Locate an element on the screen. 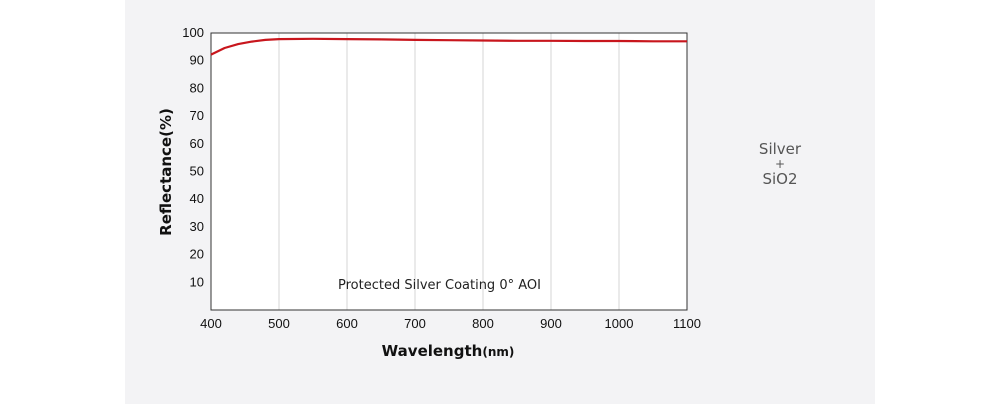  x-tick-label-800: 800 is located at coordinates (483, 323).